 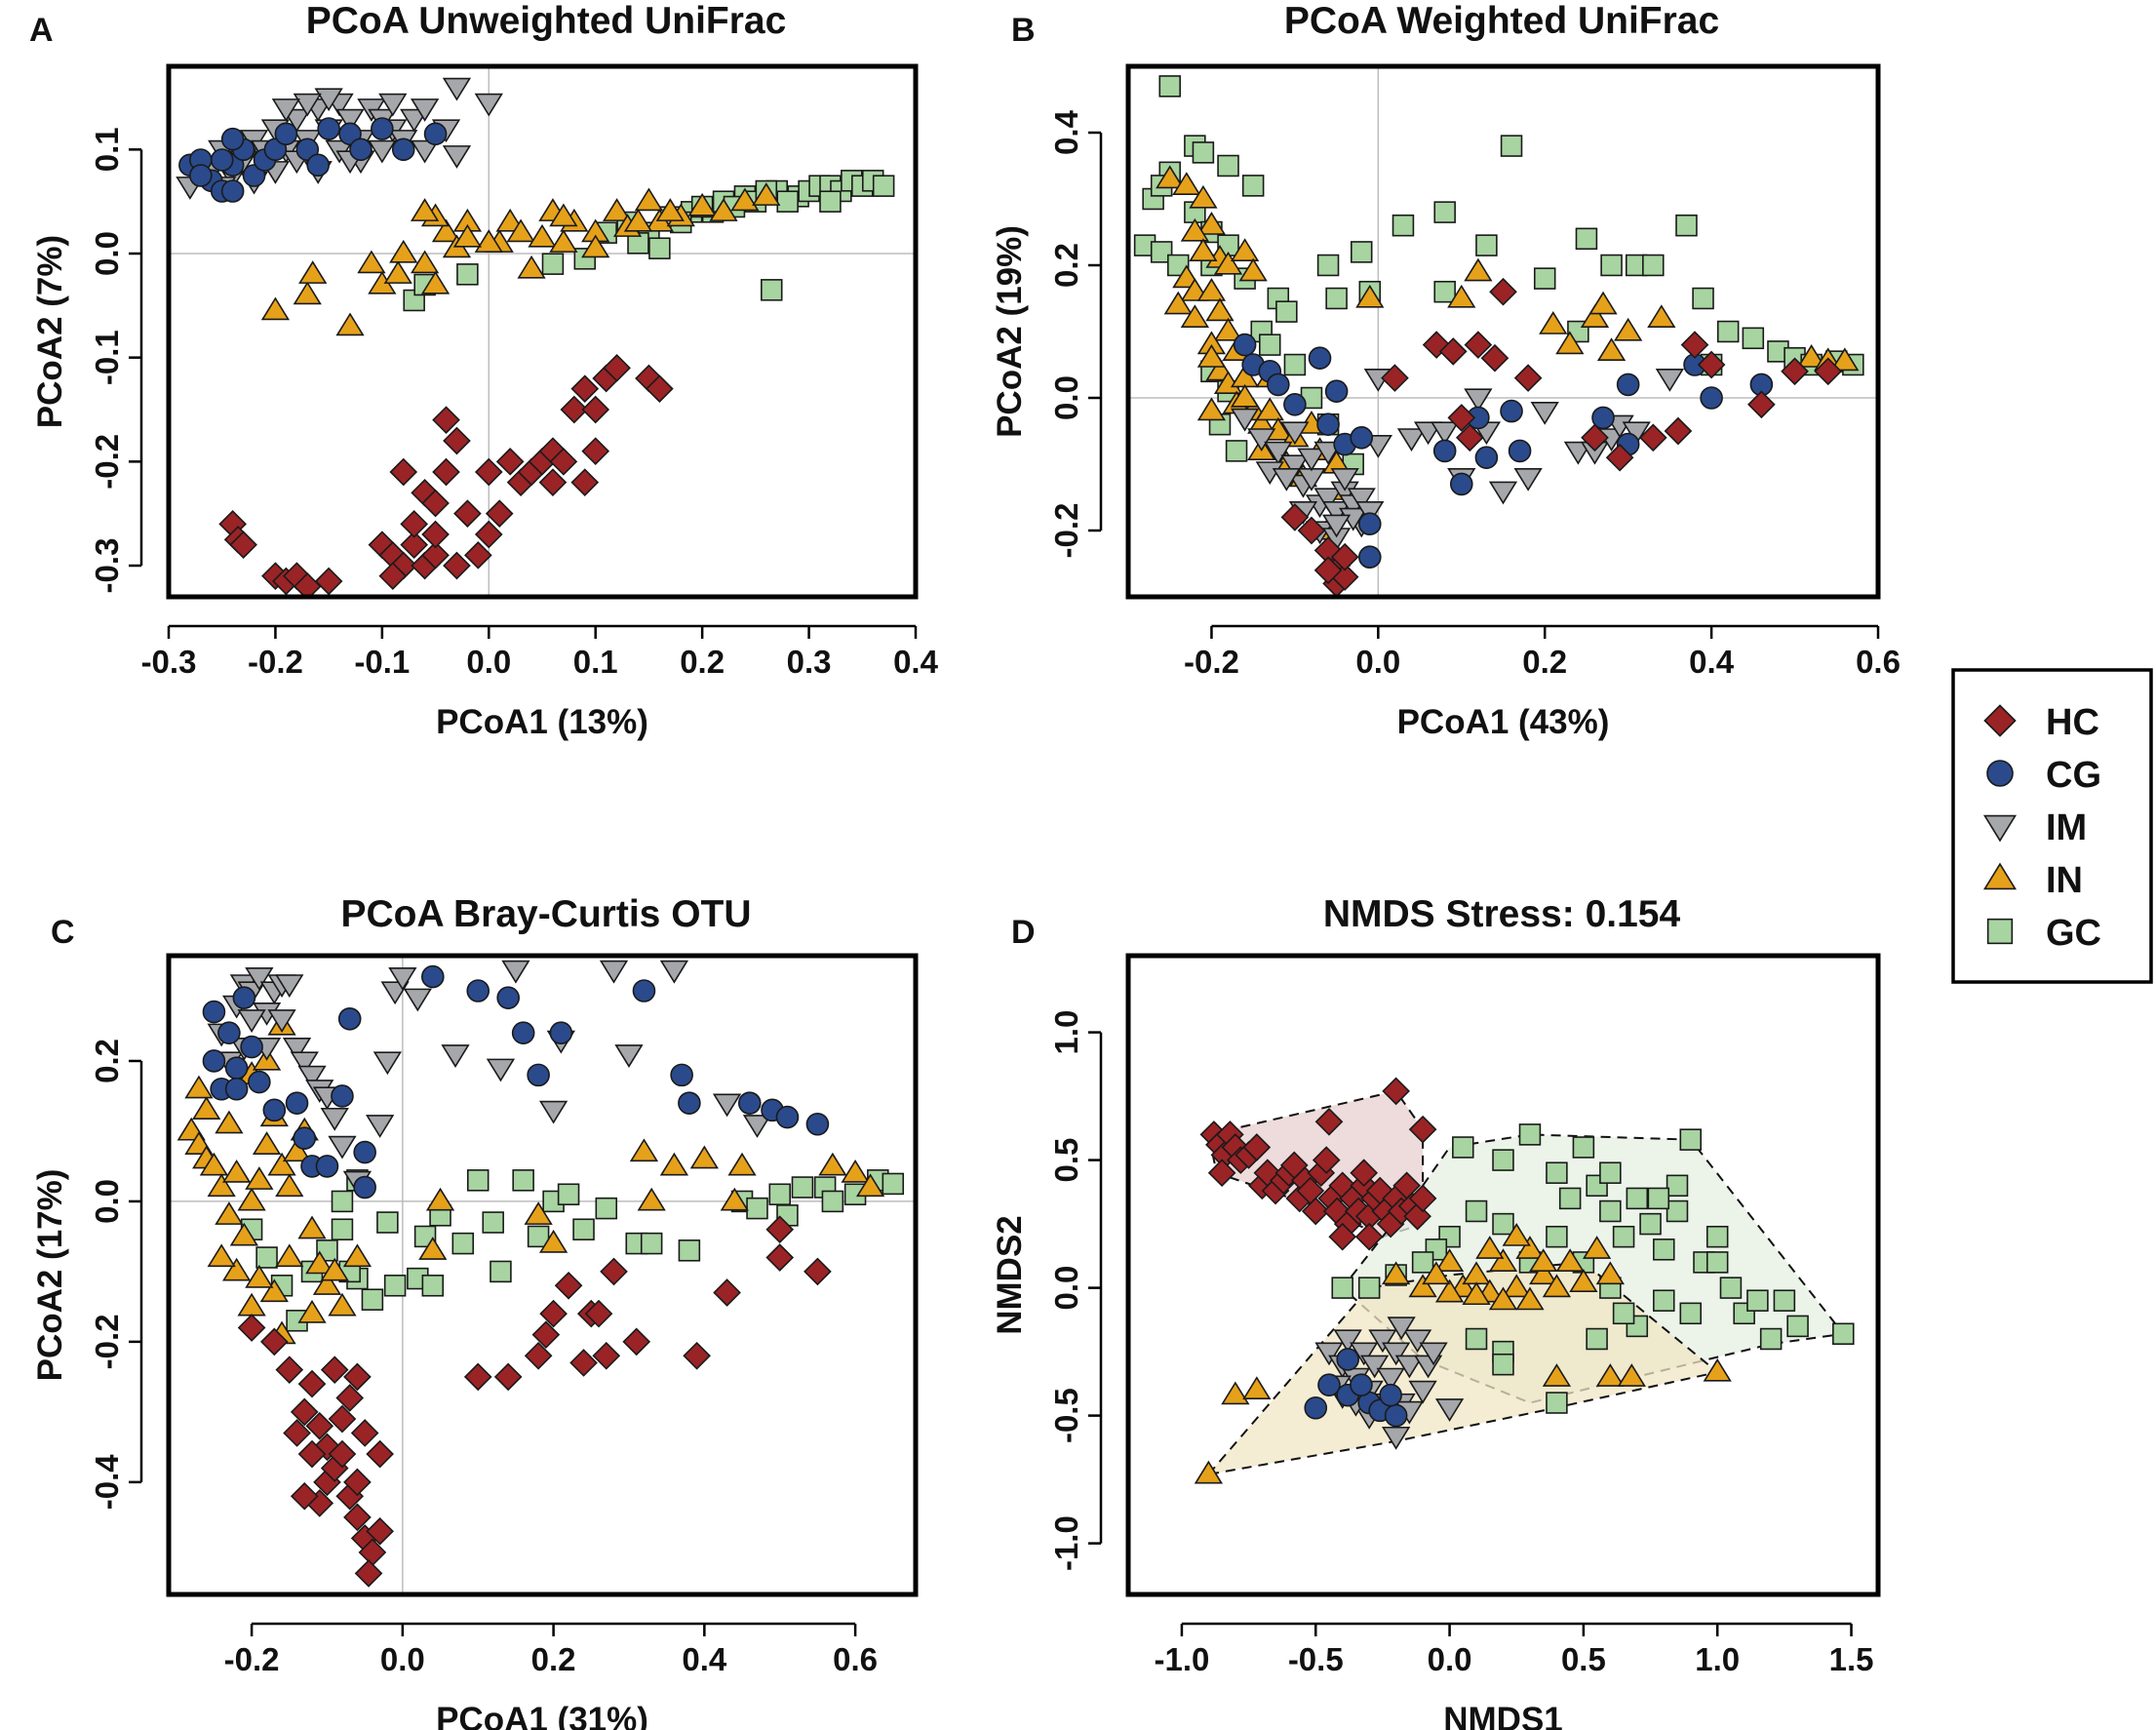 I want to click on square-icon, so click(x=2000, y=932).